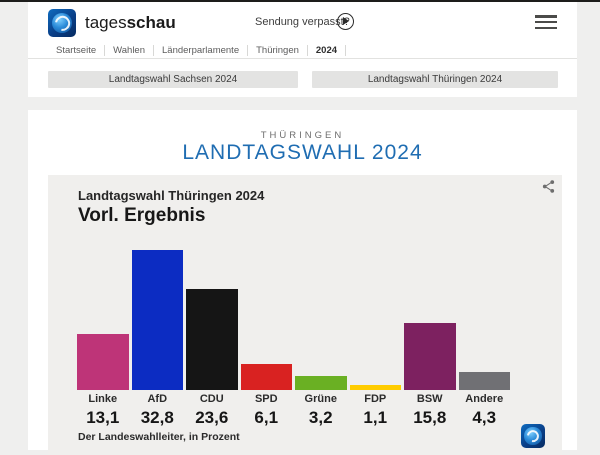  I want to click on bar-cdu, so click(212, 339).